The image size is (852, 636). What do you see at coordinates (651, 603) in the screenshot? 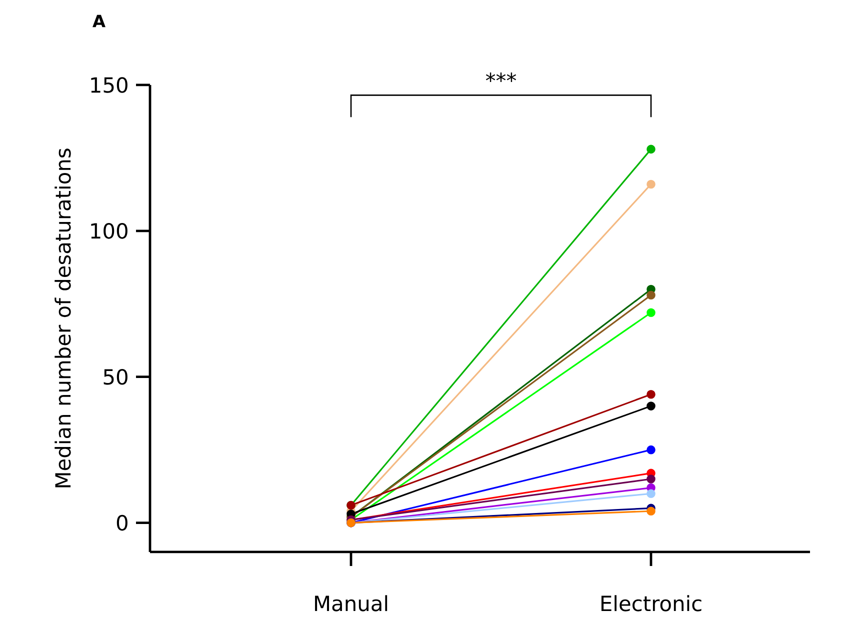
I see `x-tick-label: Electronic` at bounding box center [651, 603].